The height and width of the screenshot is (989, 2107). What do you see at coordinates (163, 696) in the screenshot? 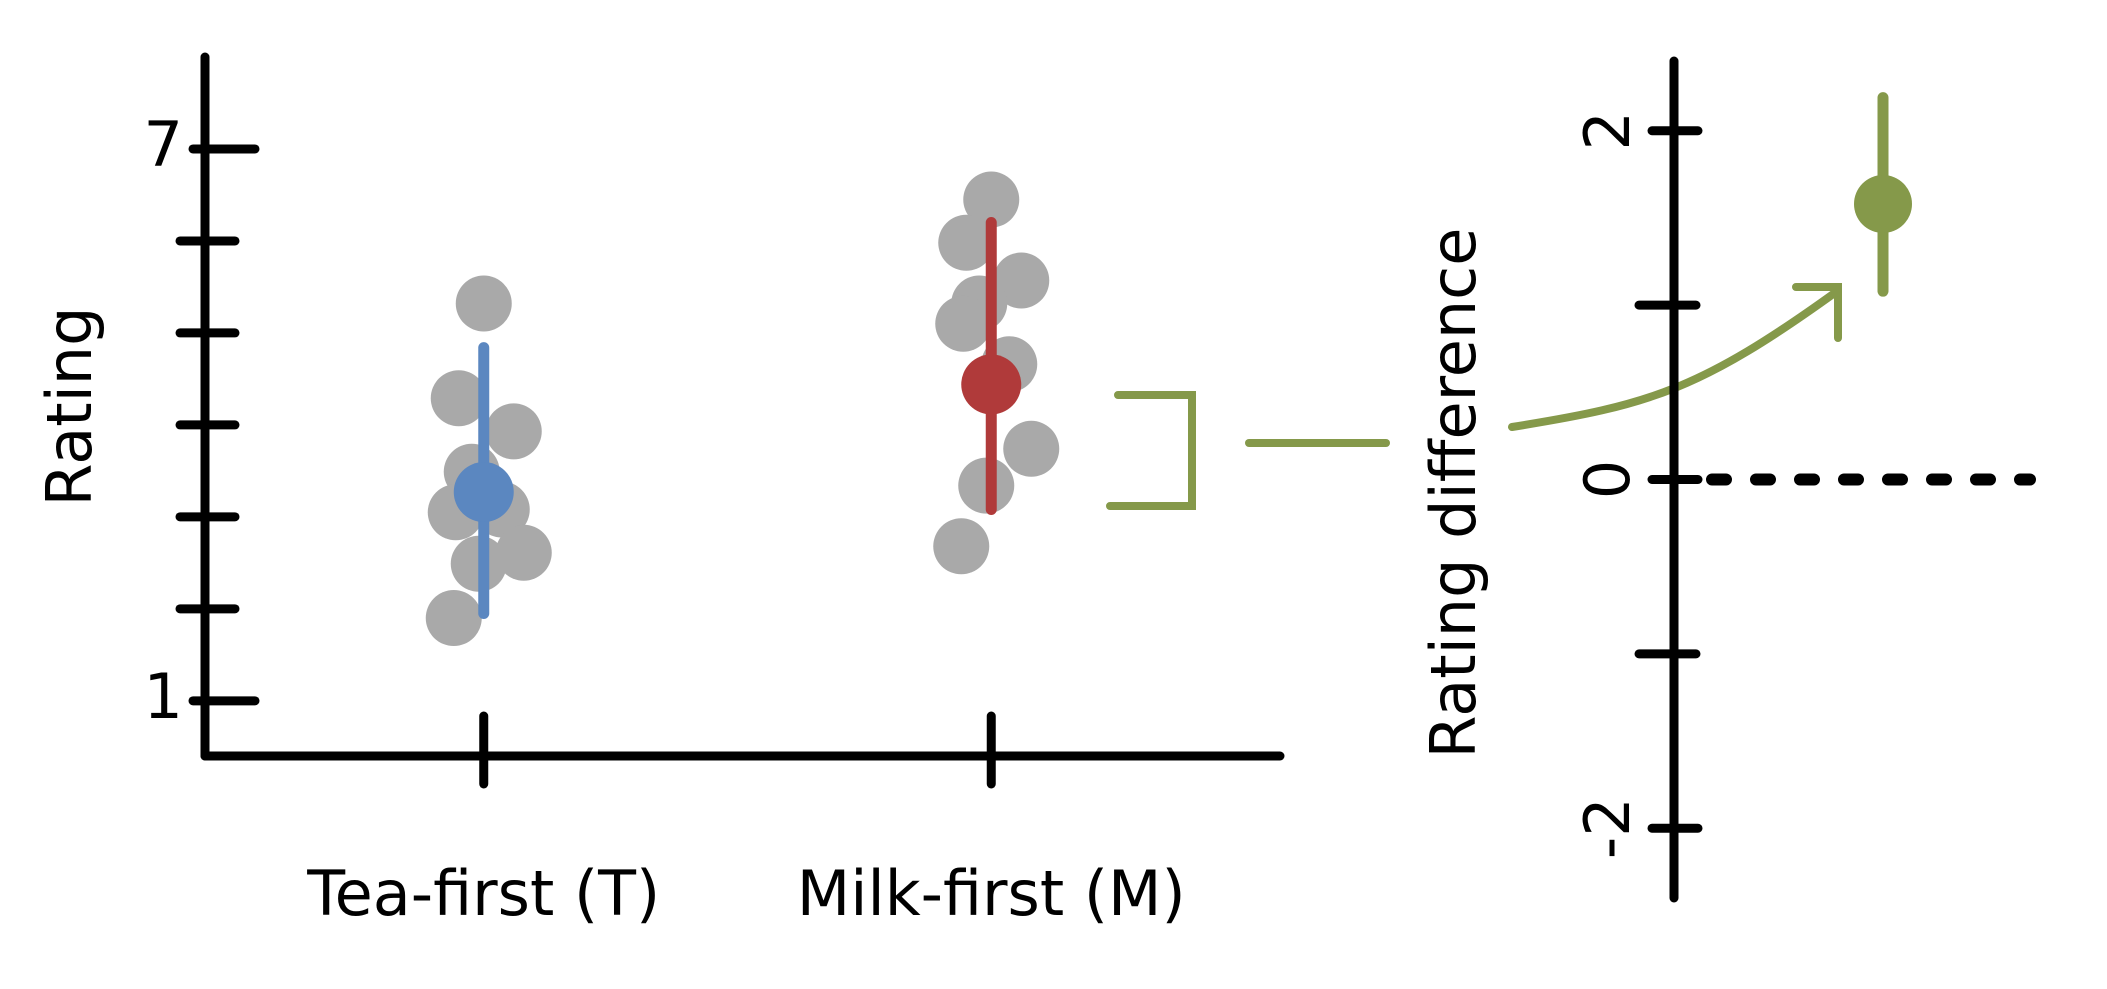
I see `y-tick-label: 1` at bounding box center [163, 696].